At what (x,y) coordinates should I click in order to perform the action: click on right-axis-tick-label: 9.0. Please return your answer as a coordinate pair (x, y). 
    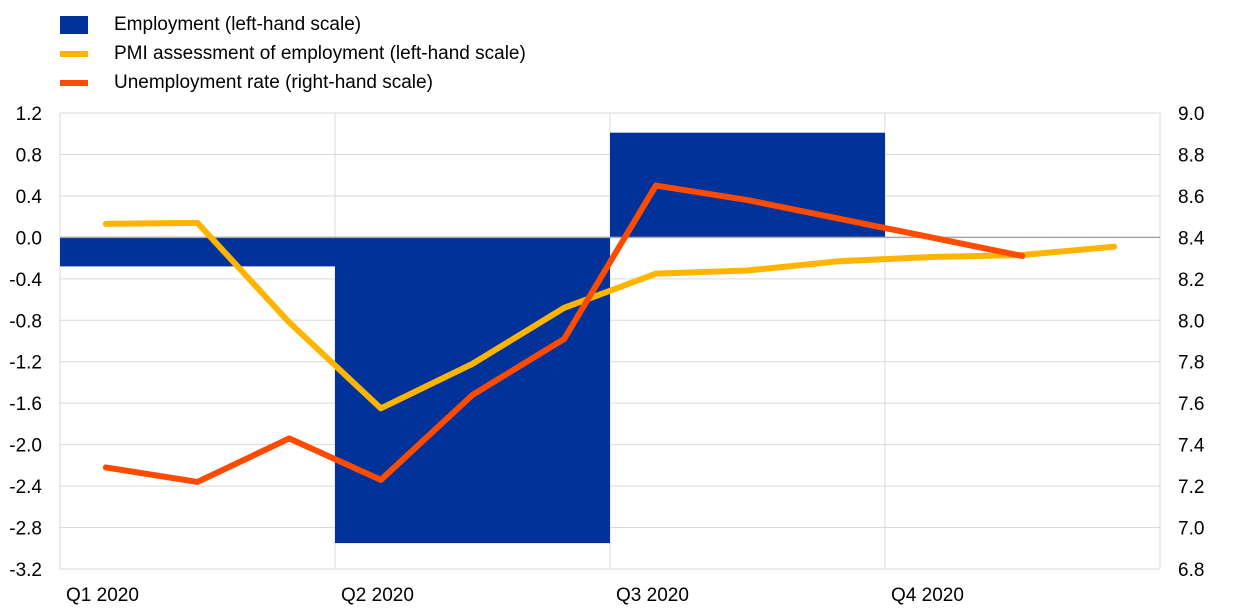
    Looking at the image, I should click on (1191, 114).